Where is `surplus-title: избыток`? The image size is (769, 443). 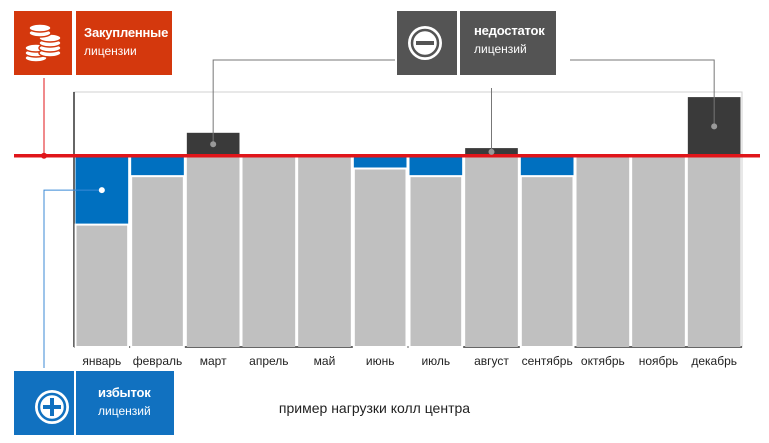 surplus-title: избыток is located at coordinates (124, 392).